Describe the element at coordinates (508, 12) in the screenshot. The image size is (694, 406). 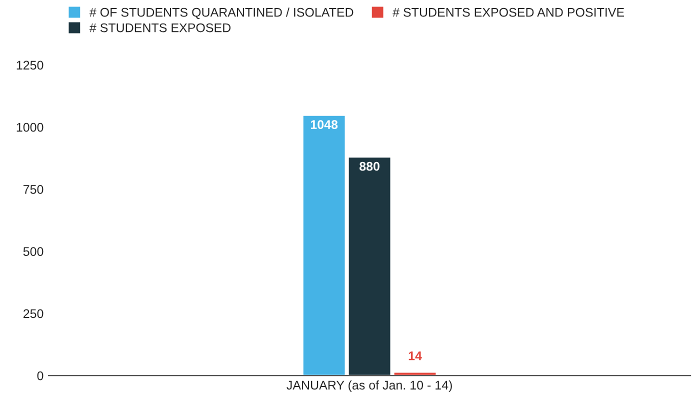
I see `legend-label: # STUDENTS EXPOSED AND POSITIVE` at that location.